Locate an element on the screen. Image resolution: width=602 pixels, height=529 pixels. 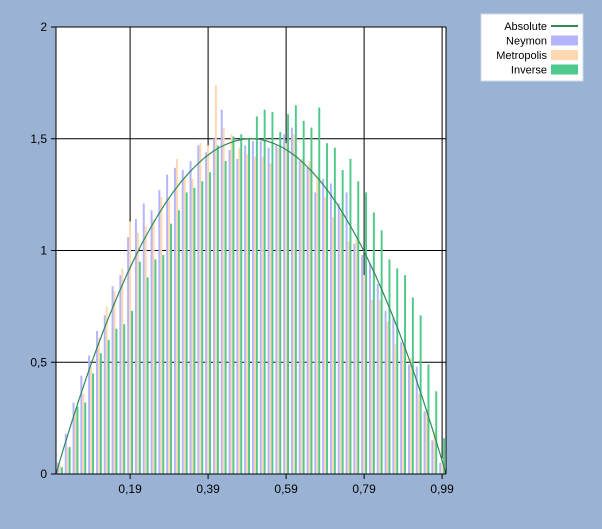
legend-label-metropolis: Metropolis is located at coordinates (521, 56).